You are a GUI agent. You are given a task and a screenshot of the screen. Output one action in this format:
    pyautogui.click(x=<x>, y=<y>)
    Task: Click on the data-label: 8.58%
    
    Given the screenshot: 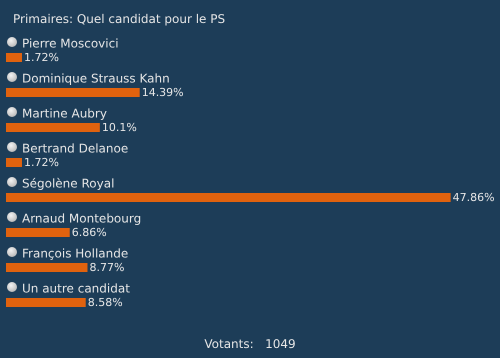 What is the action you would take?
    pyautogui.click(x=105, y=302)
    